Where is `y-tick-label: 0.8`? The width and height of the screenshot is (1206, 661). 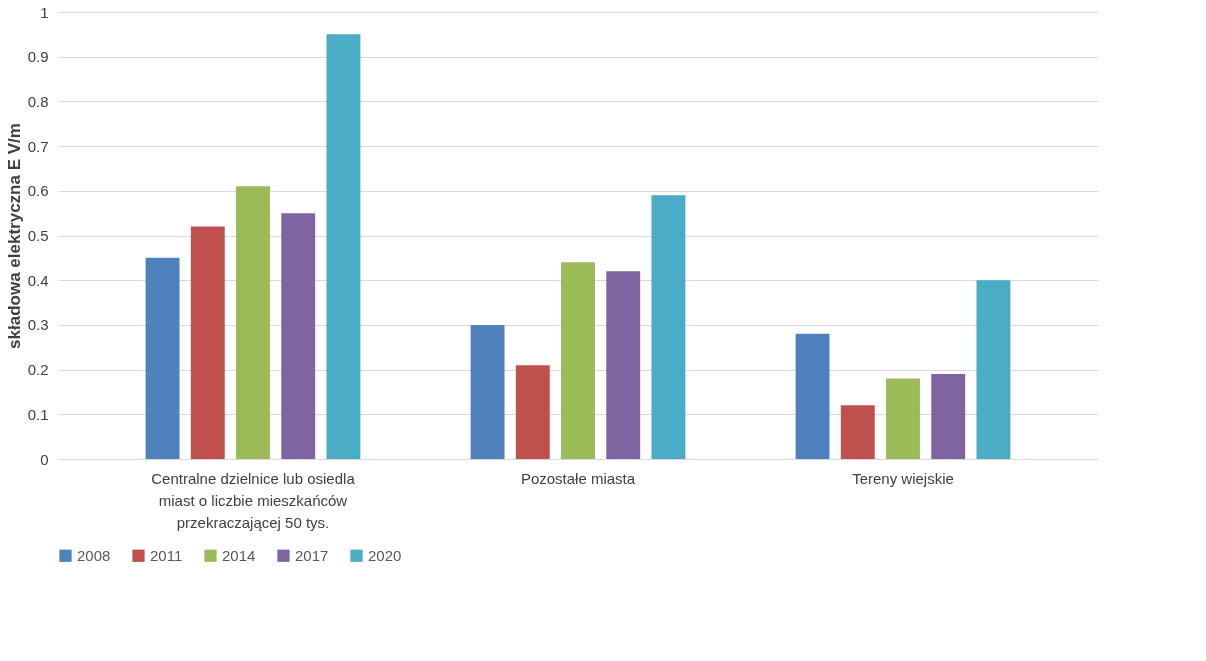 y-tick-label: 0.8 is located at coordinates (38, 101).